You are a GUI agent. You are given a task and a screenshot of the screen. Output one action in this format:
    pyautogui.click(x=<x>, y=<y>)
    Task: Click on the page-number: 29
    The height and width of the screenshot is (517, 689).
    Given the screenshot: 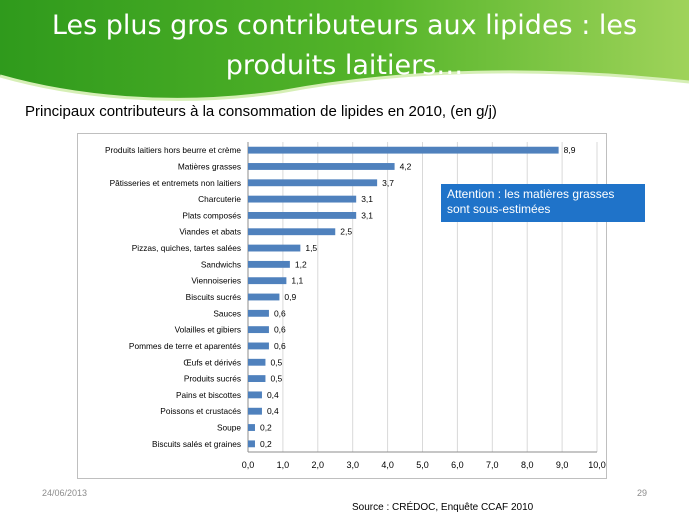 What is the action you would take?
    pyautogui.click(x=642, y=493)
    